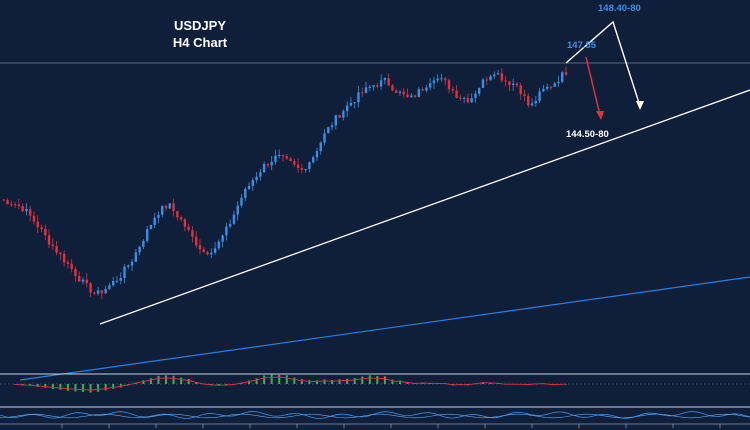  I want to click on oscillator-line-b, so click(375, 416).